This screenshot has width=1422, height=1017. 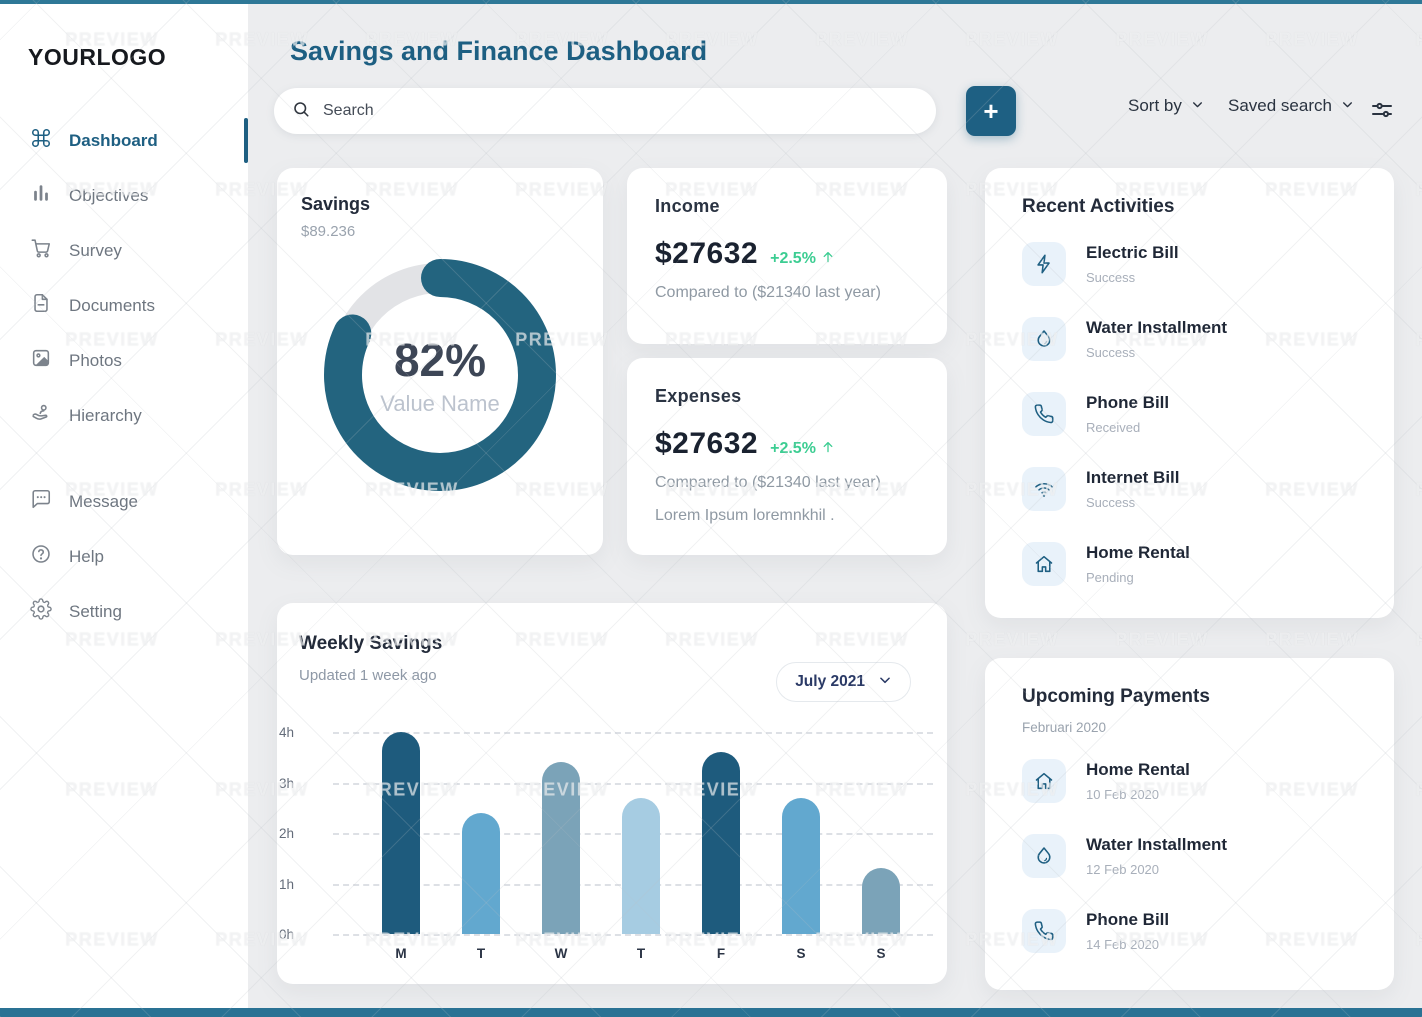 I want to click on x-axis-label: S, so click(x=881, y=953).